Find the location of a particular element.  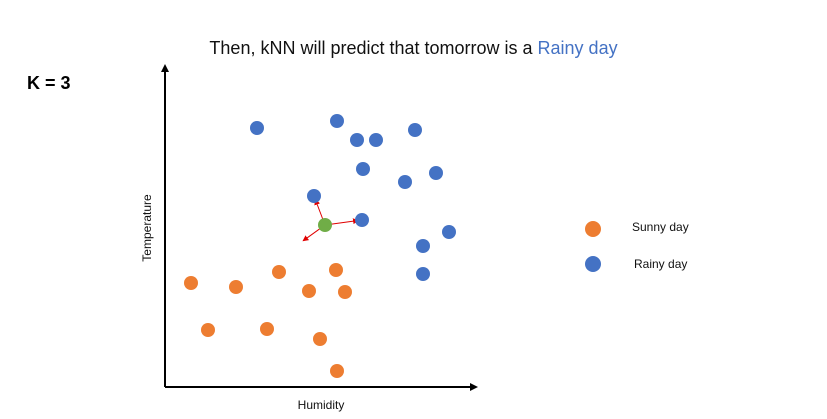

neighbor-lines is located at coordinates (331, 220).